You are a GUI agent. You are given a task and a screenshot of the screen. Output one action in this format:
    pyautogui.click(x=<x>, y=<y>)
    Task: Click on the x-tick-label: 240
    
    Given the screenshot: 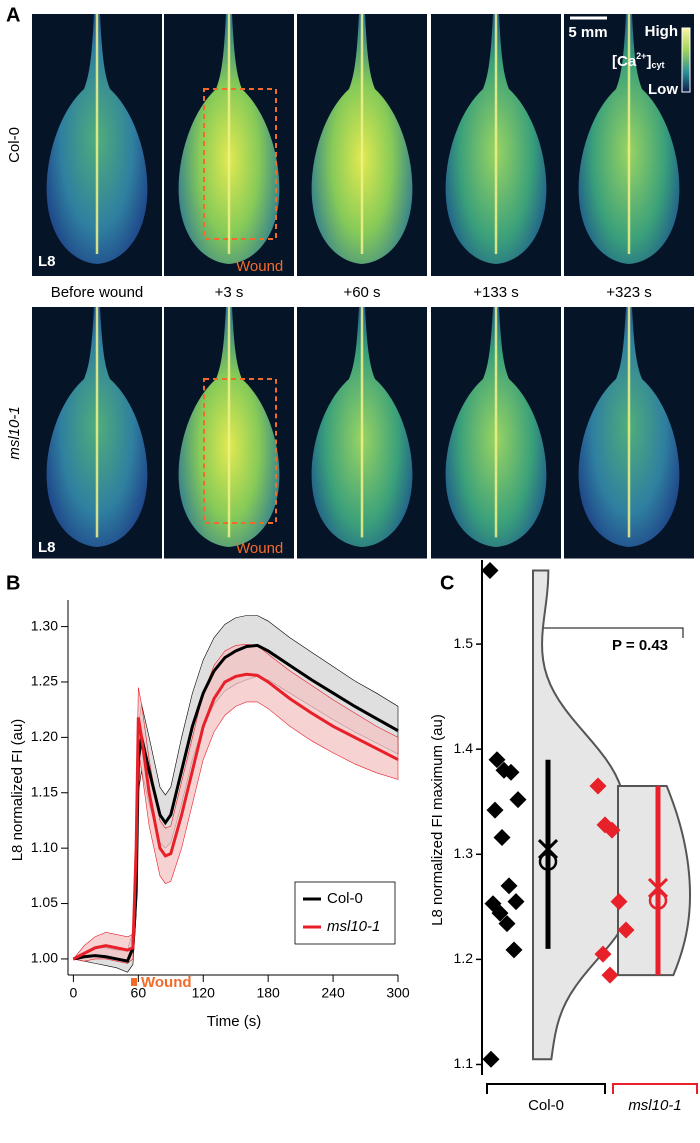 What is the action you would take?
    pyautogui.click(x=333, y=993)
    